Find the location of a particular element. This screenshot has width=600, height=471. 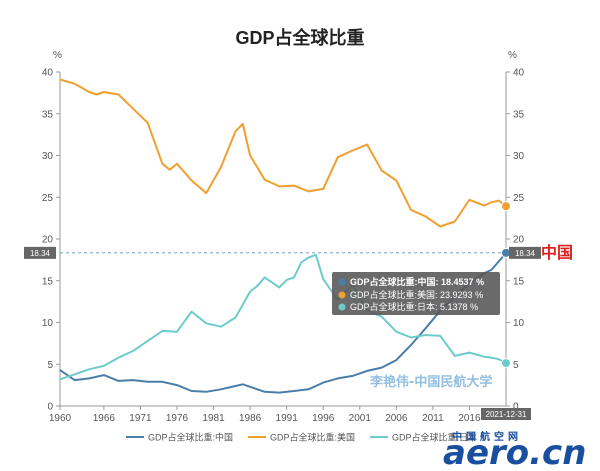

x-tick-label: 1986 is located at coordinates (250, 418).